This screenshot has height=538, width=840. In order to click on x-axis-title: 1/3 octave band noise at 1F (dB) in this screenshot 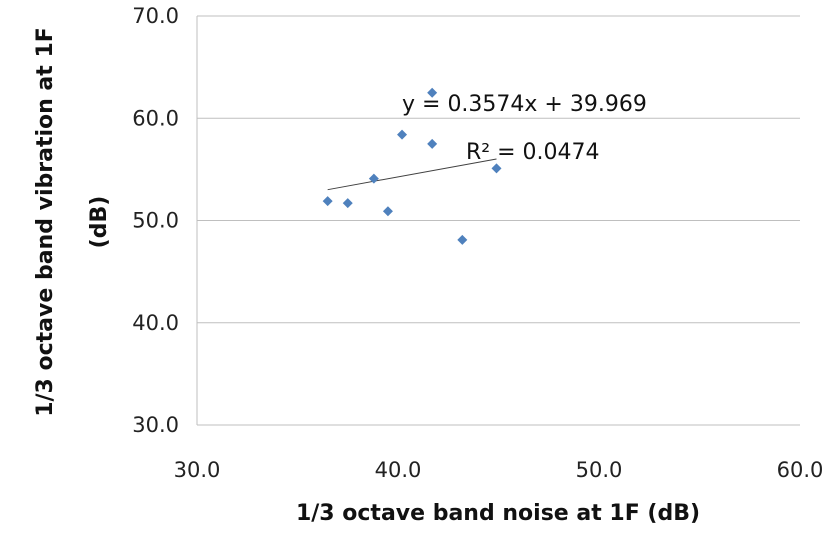, I will do `click(498, 513)`.